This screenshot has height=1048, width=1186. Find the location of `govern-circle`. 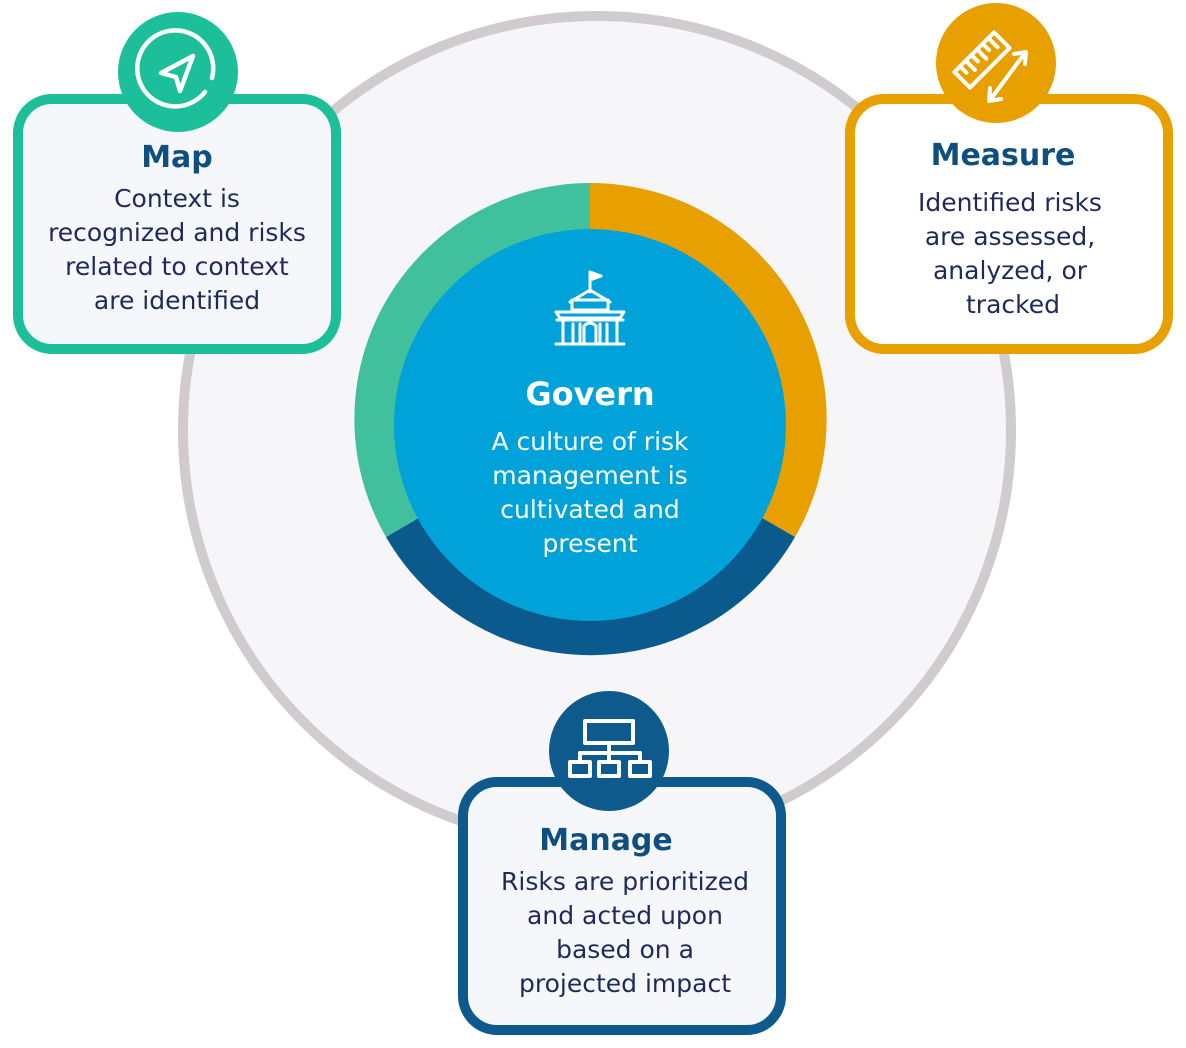

govern-circle is located at coordinates (590, 425).